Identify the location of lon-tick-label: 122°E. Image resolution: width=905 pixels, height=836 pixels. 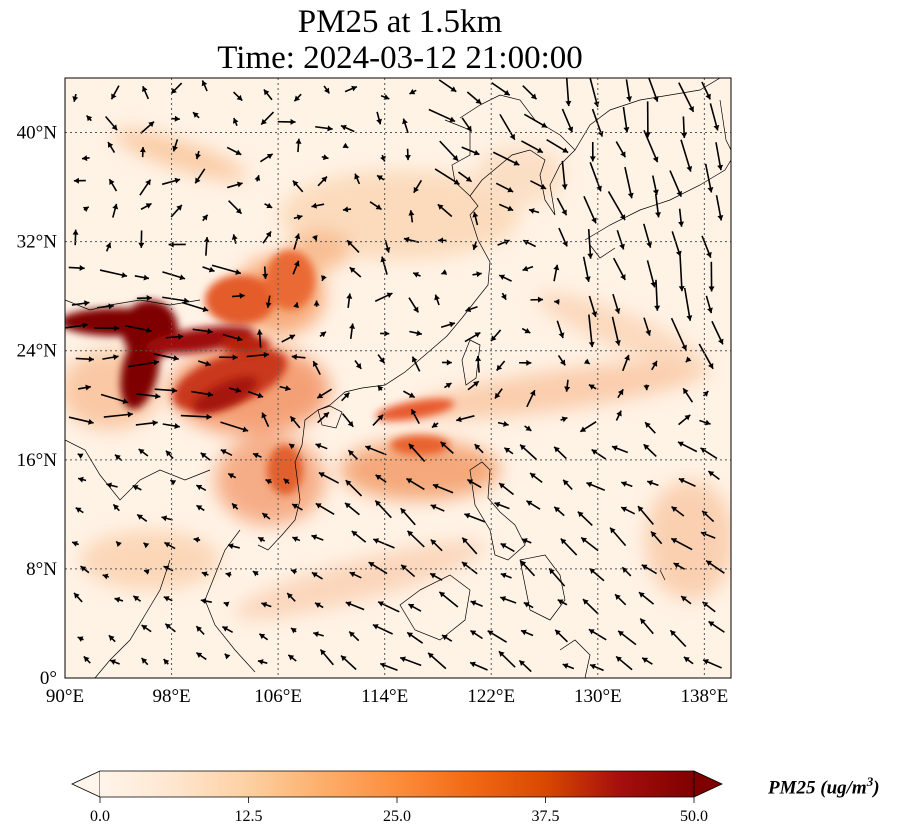
(491, 696).